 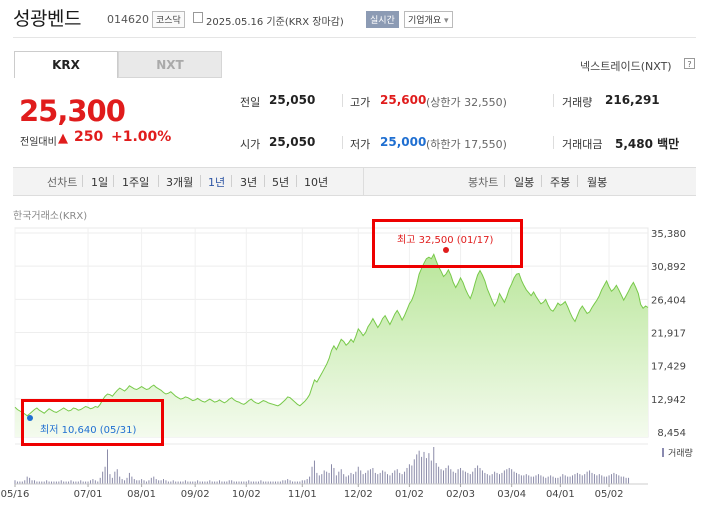 What do you see at coordinates (217, 182) in the screenshot?
I see `period-1y: 1년` at bounding box center [217, 182].